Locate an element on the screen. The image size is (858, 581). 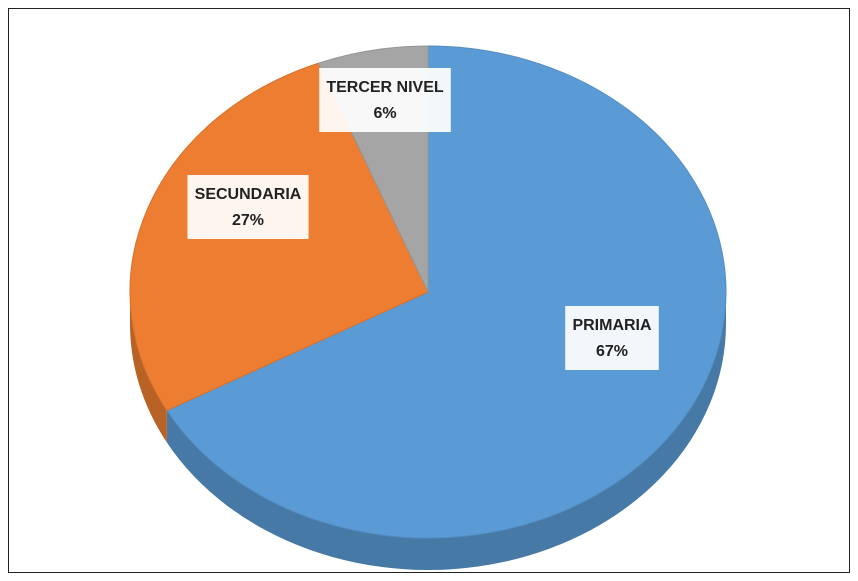
pie-side is located at coordinates (148, 367).